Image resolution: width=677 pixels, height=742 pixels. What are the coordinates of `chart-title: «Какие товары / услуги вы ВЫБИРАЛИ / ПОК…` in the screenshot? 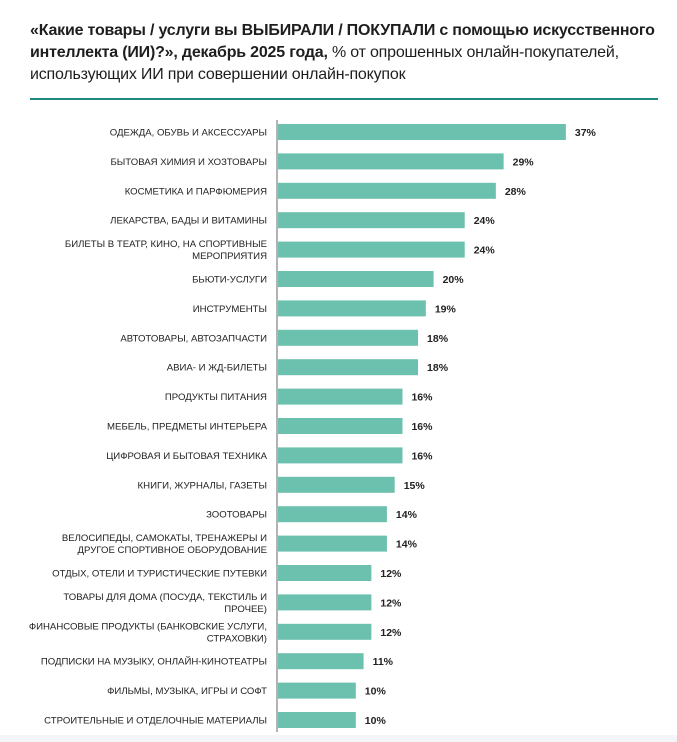 It's located at (345, 53).